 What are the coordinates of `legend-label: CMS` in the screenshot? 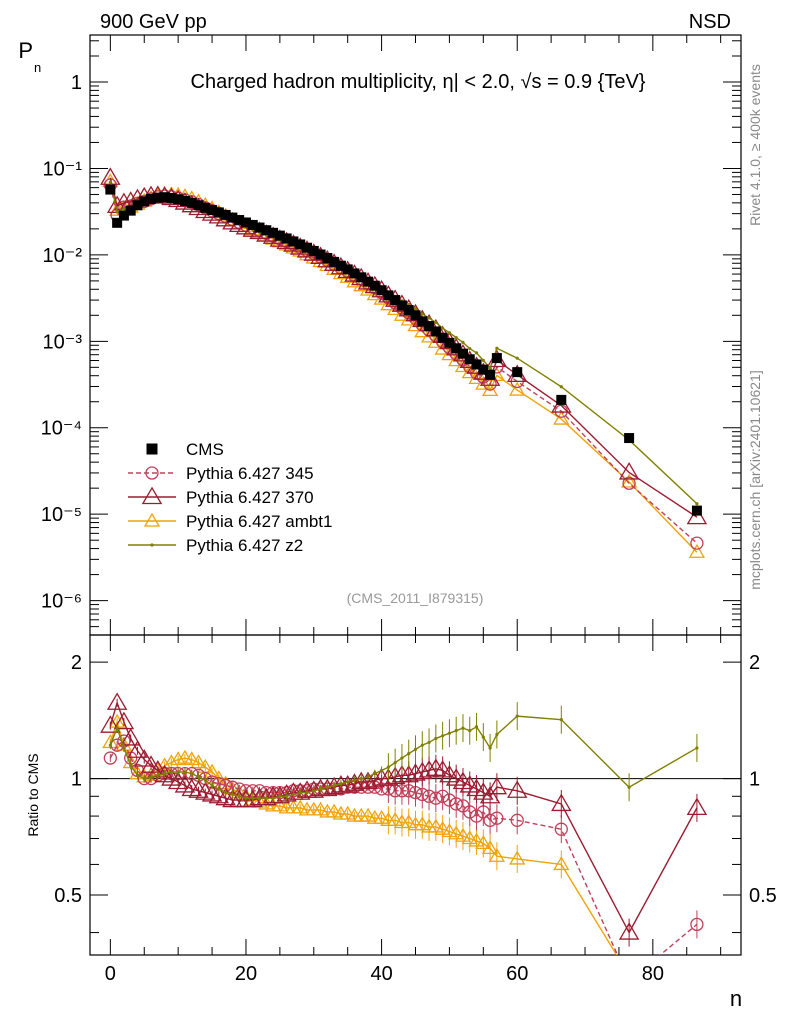 It's located at (205, 449).